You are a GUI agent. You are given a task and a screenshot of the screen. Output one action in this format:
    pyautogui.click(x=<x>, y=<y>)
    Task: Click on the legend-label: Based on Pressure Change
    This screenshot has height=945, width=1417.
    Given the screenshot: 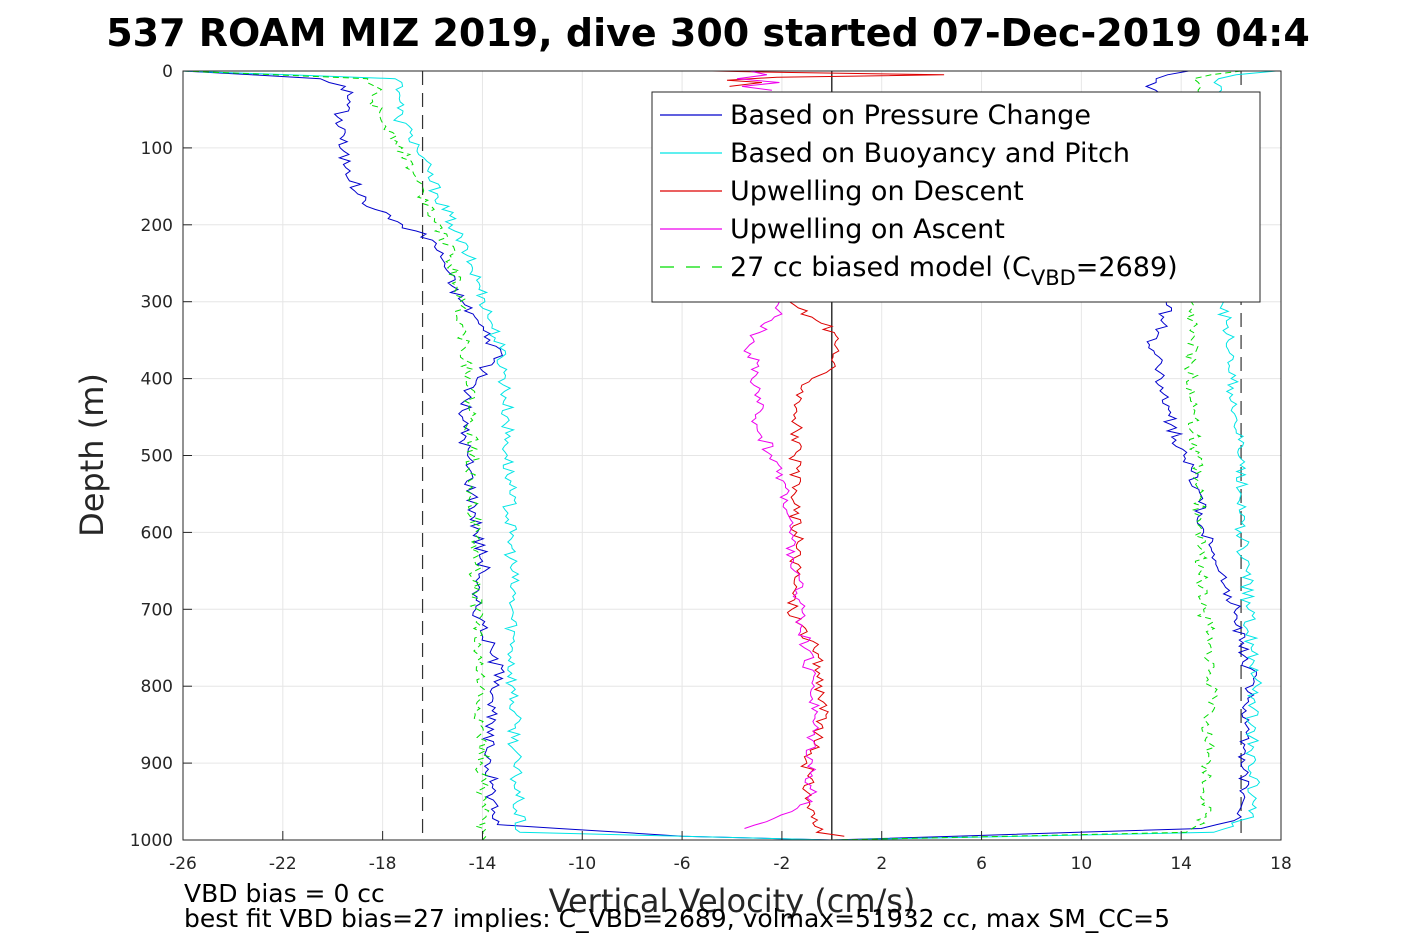 What is the action you would take?
    pyautogui.click(x=910, y=115)
    